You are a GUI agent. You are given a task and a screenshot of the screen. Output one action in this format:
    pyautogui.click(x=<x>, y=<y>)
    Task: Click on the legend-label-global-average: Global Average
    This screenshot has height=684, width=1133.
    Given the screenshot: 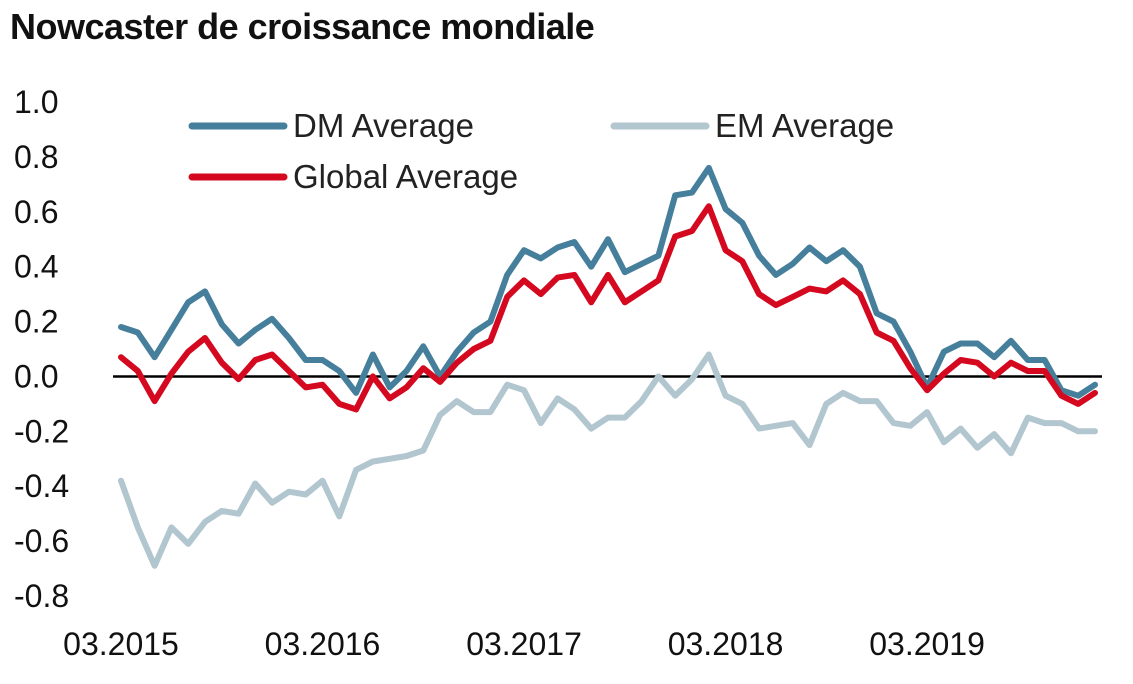 What is the action you would take?
    pyautogui.click(x=405, y=176)
    